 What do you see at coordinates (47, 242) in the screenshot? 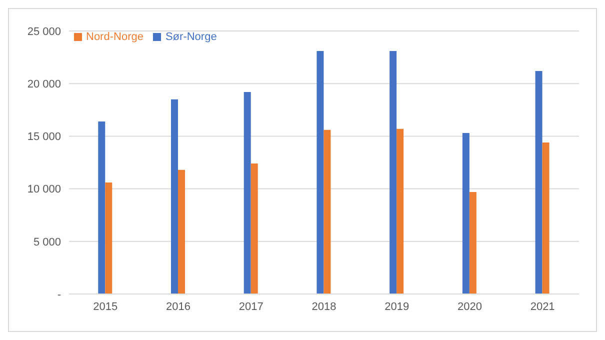
I see `y-tick-label: 5 000` at bounding box center [47, 242].